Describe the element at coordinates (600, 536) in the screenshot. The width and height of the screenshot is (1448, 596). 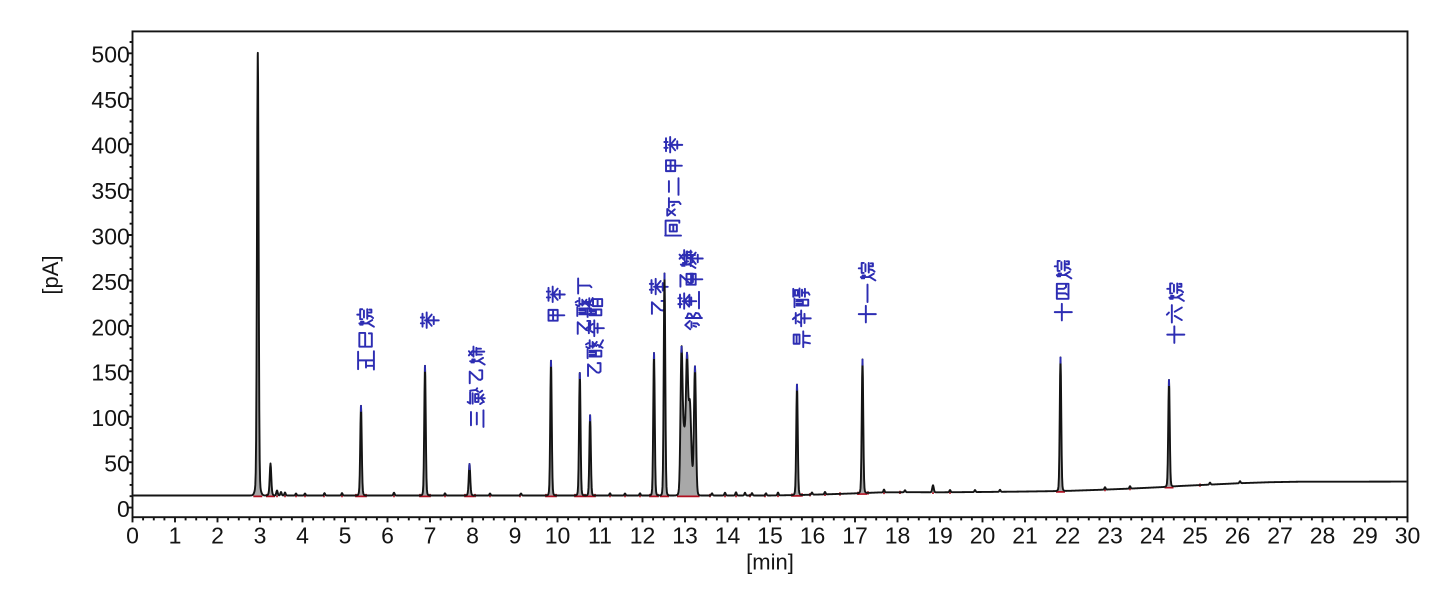
I see `svg-text: 11` at that location.